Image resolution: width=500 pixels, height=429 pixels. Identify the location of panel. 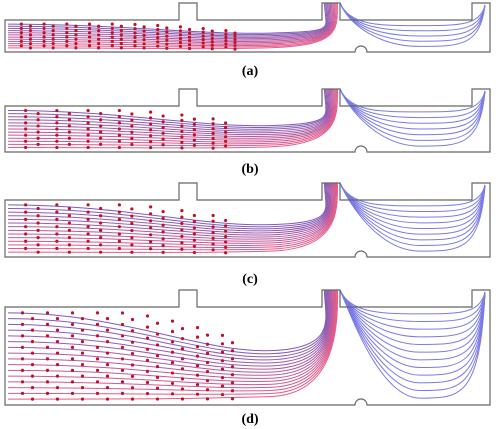
(247, 27).